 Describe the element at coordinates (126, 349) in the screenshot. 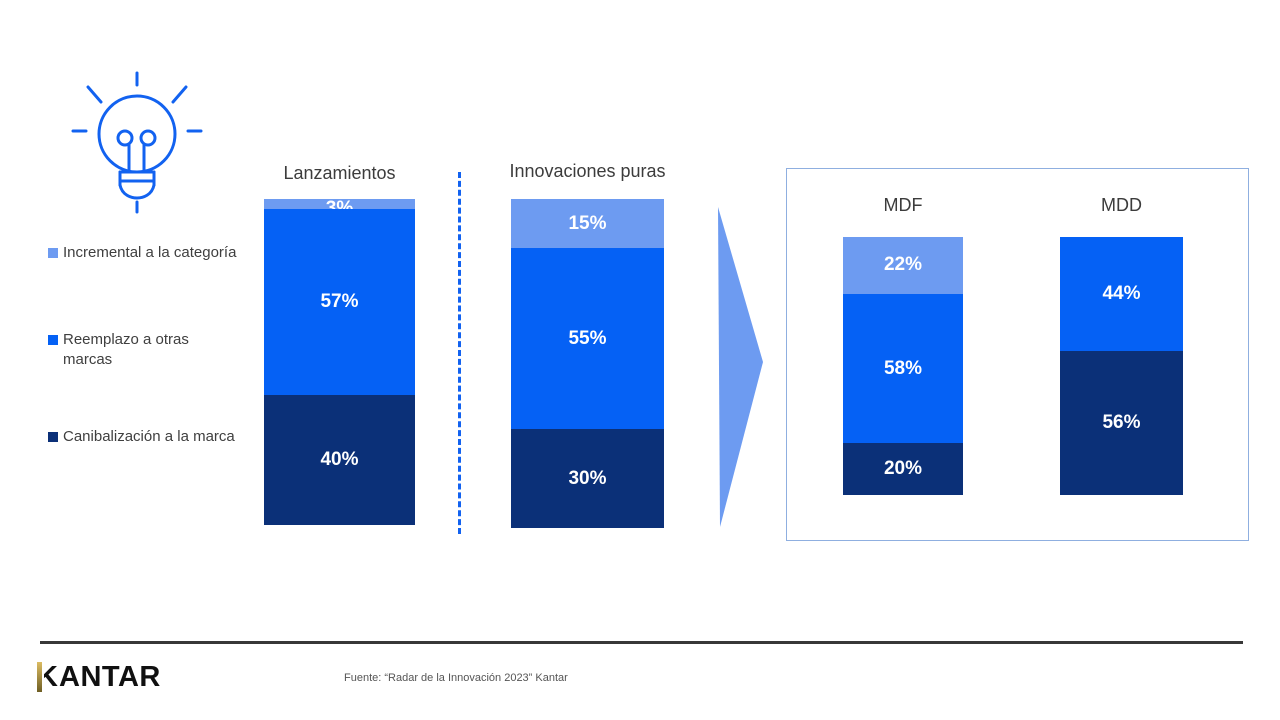

I see `legend-label: Reemplazo a otras marcas` at that location.